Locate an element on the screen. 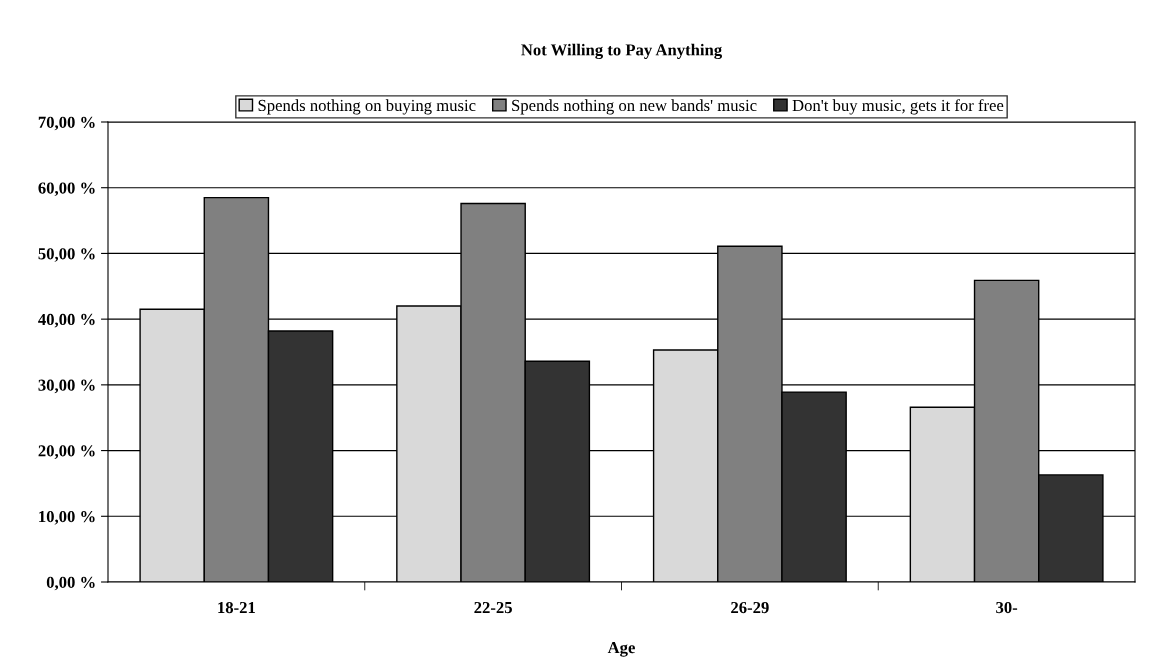 Image resolution: width=1152 pixels, height=668 pixels. y-tick-label: 60,00 % is located at coordinates (66, 189).